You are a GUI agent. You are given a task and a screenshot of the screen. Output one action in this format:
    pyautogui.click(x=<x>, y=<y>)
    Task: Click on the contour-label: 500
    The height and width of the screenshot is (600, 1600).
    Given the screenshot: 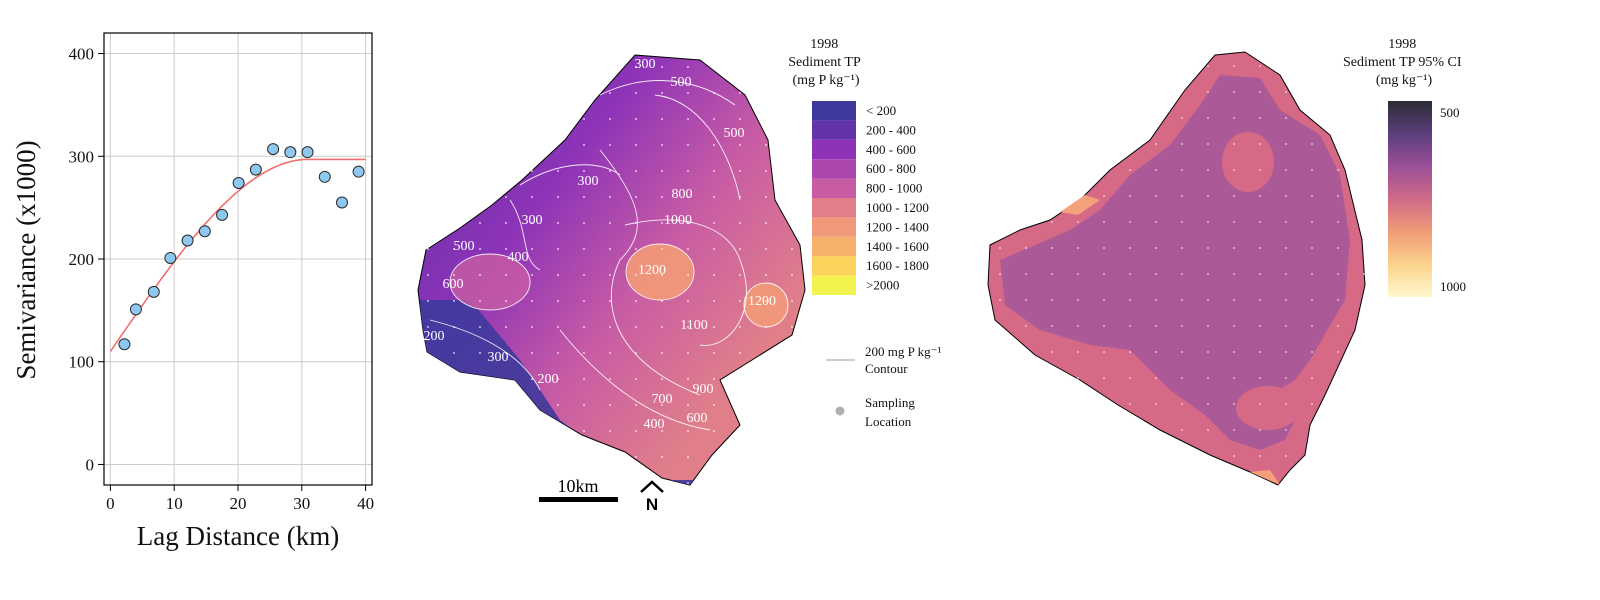 What is the action you would take?
    pyautogui.click(x=734, y=133)
    